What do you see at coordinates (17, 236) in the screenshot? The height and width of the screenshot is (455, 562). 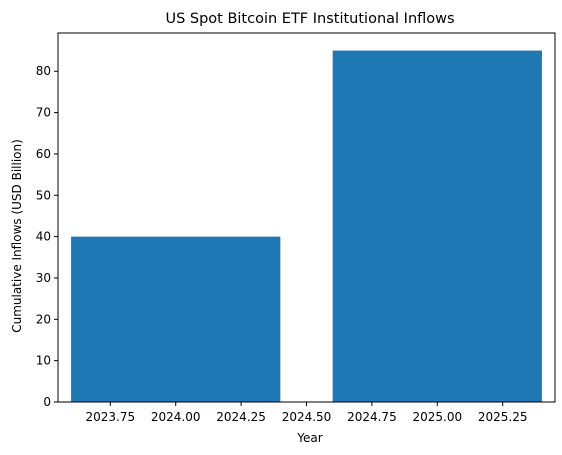 I see `y-axis-title: Cumulative Inflows (USD Billion)` at bounding box center [17, 236].